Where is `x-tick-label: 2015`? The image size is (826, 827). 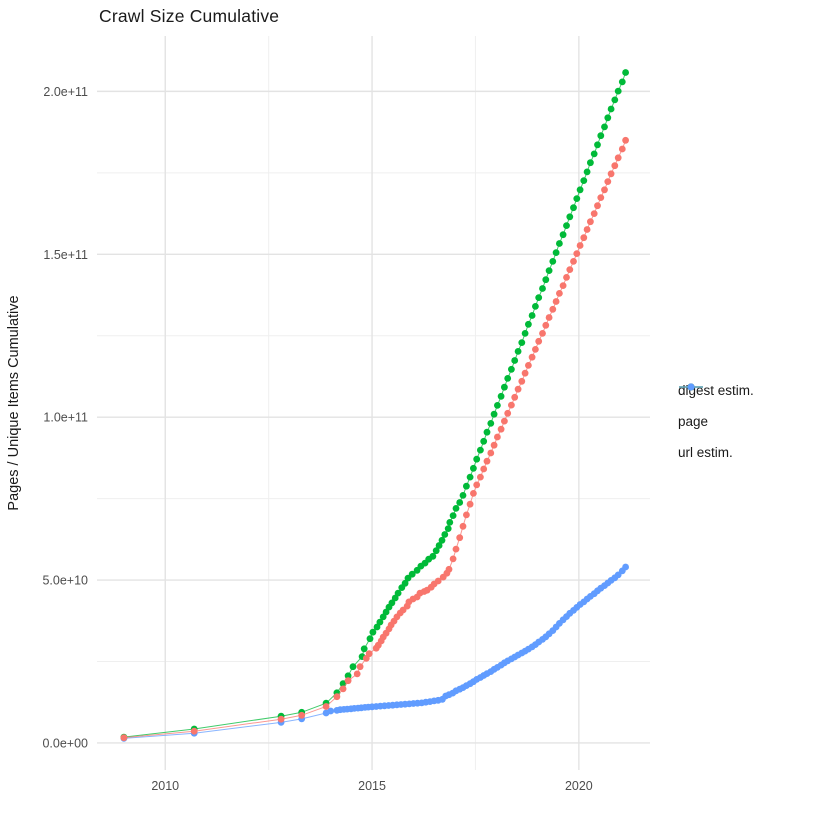 x-tick-label: 2015 is located at coordinates (372, 786).